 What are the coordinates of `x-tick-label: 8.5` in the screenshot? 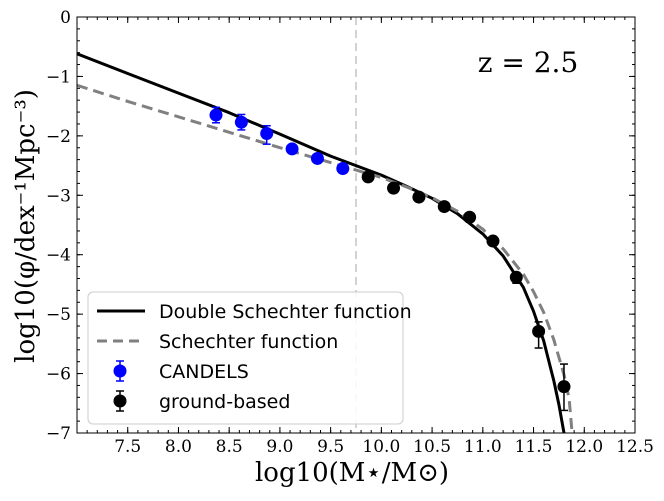 It's located at (229, 447).